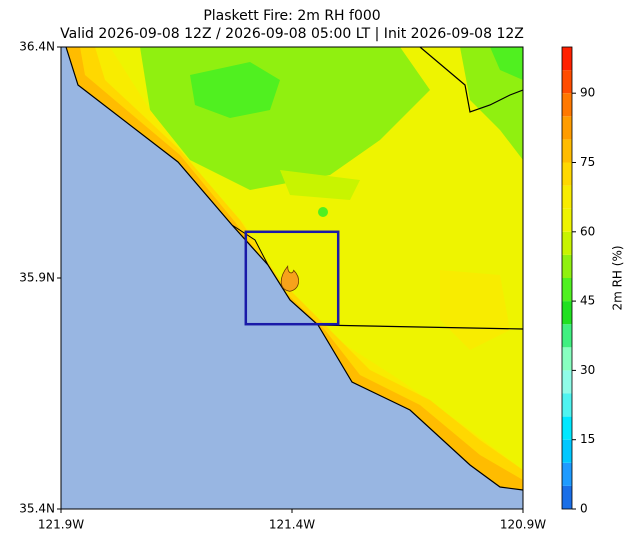  What do you see at coordinates (523, 525) in the screenshot?
I see `x-tick-label: 120.9W` at bounding box center [523, 525].